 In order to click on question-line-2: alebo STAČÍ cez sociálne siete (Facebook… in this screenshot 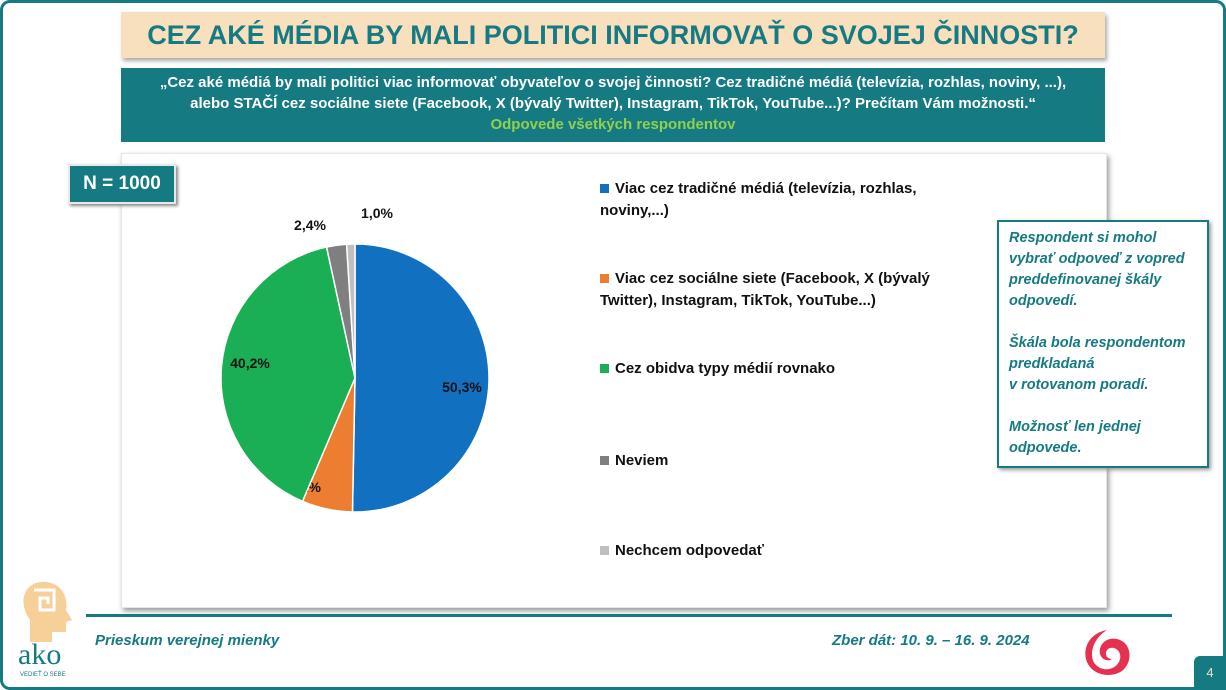, I will do `click(613, 103)`.